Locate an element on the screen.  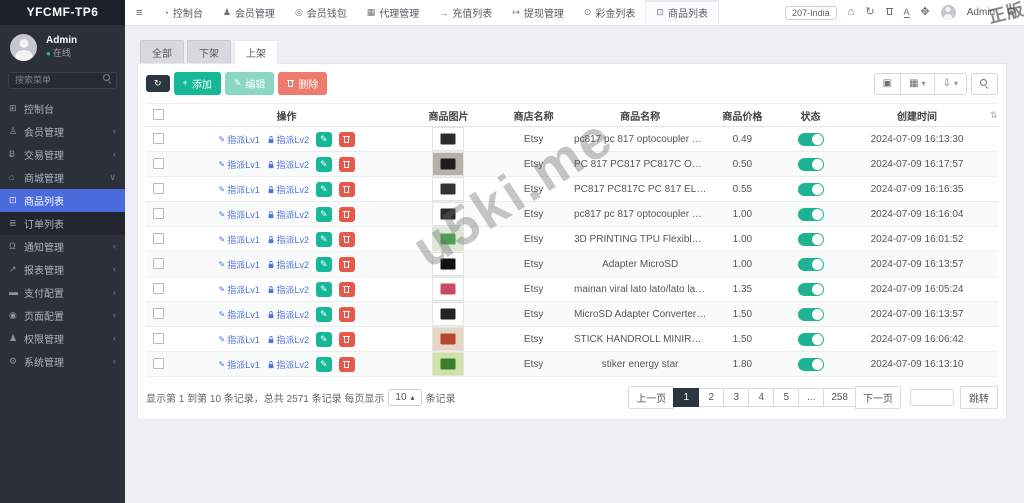
sidebar-menu-item: ⚙ 系统管理 ‹ is located at coordinates (62, 361).